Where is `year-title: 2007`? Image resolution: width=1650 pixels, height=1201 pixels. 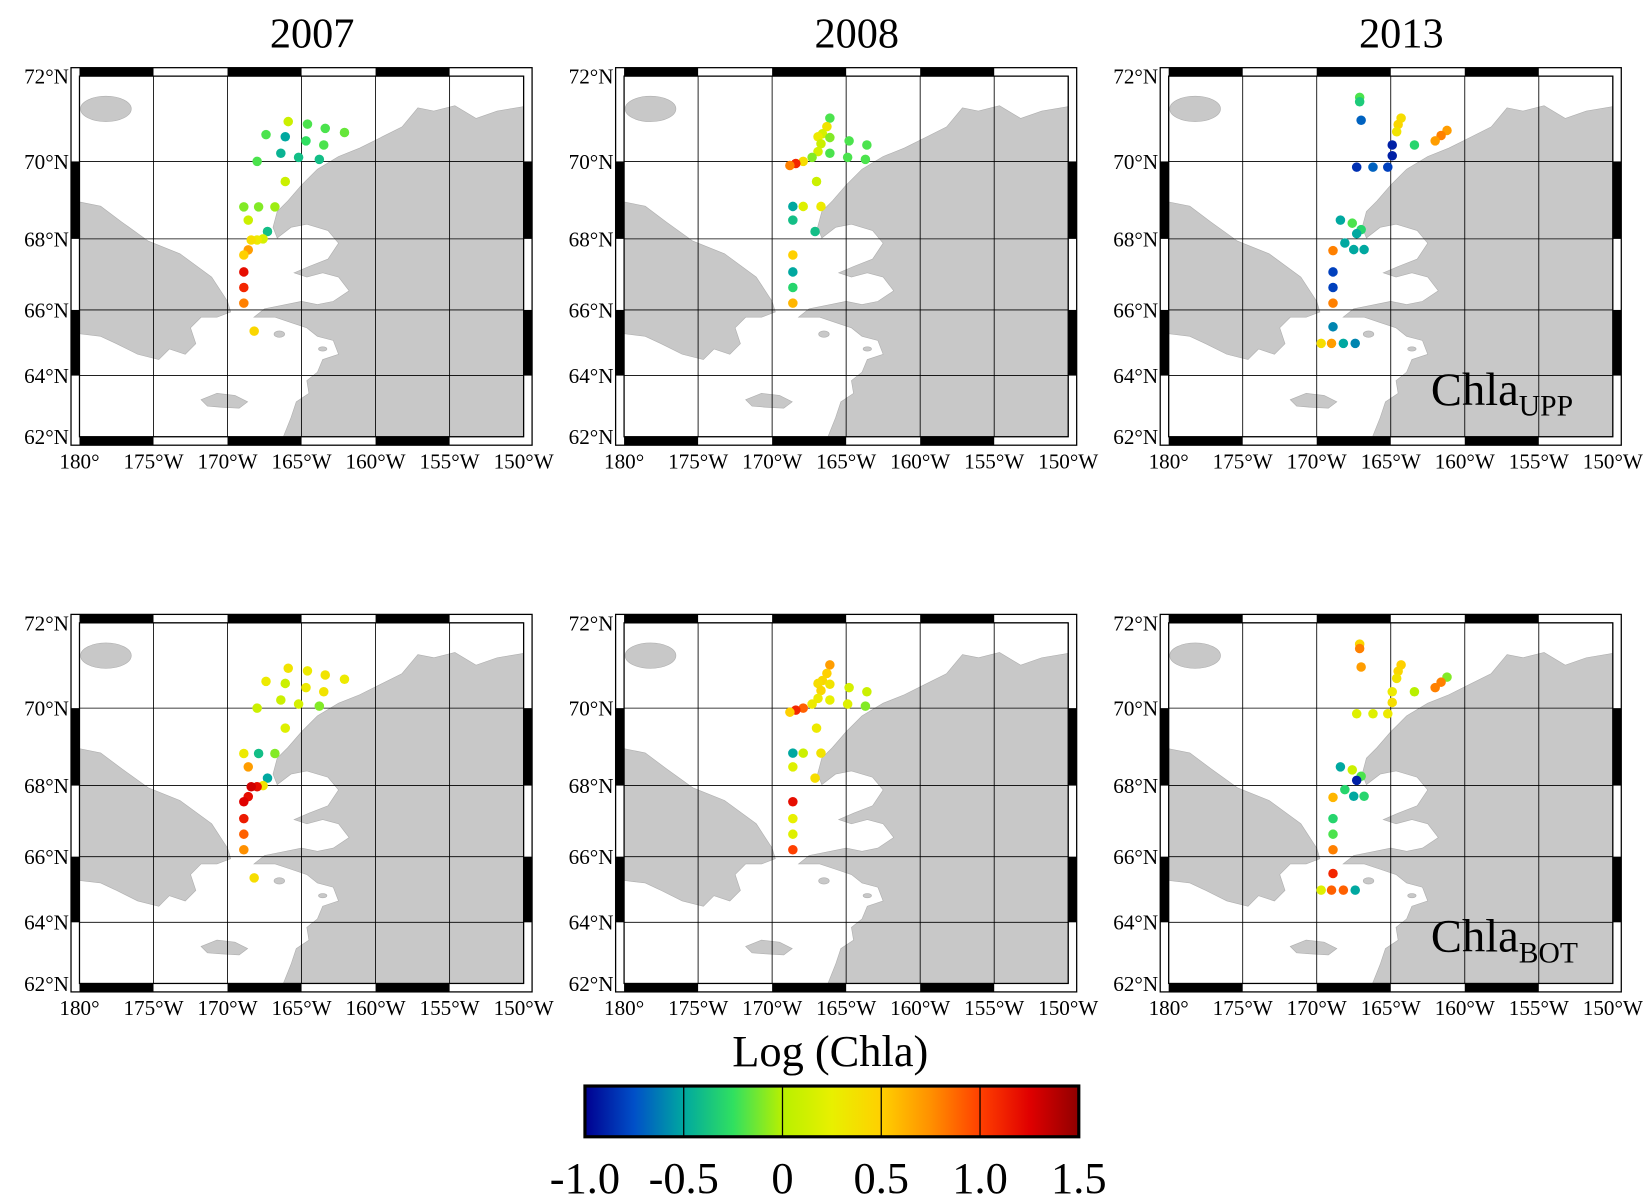 year-title: 2007 is located at coordinates (312, 34).